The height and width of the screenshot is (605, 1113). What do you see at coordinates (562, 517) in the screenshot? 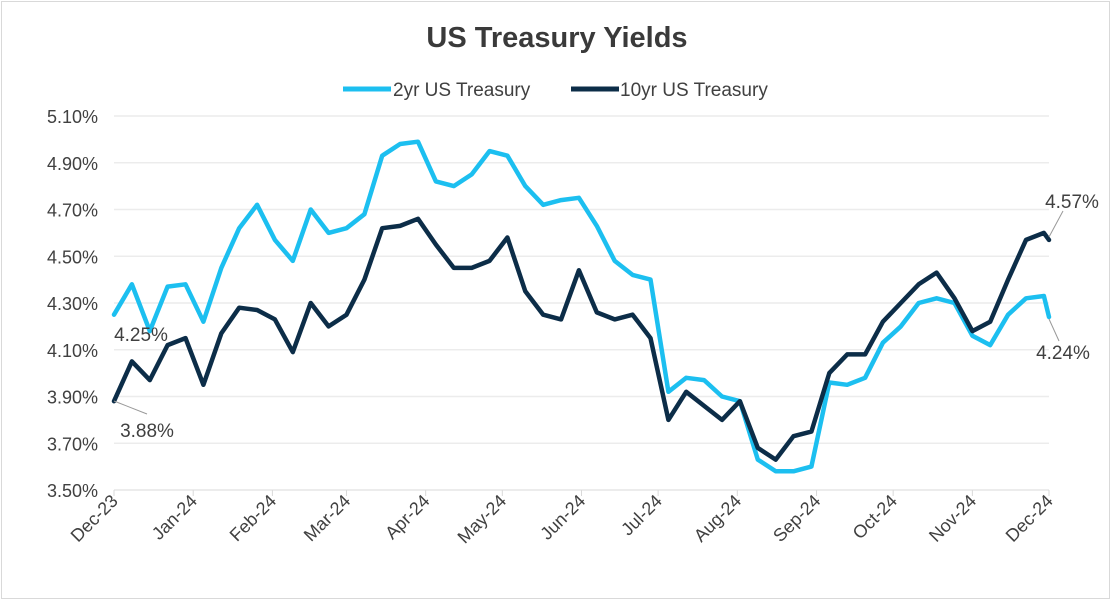
I see `x-tick-label: Jun-24` at bounding box center [562, 517].